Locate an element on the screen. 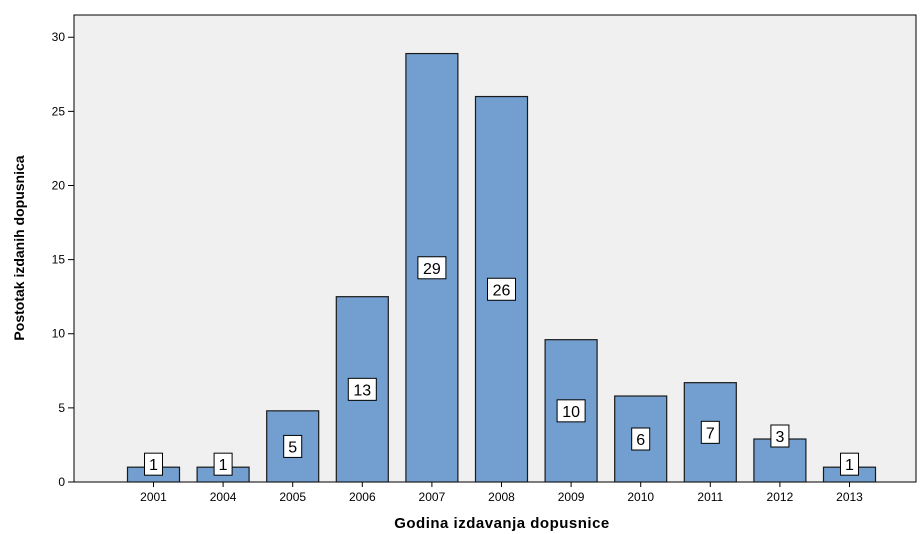  data-label-2004: 1 is located at coordinates (223, 464).